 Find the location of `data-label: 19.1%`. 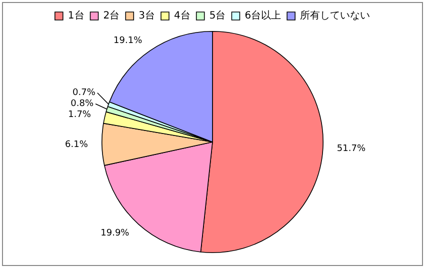

data-label: 19.1% is located at coordinates (128, 41).